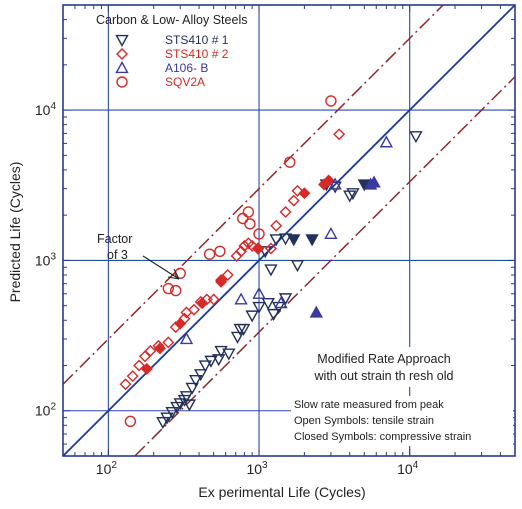 This screenshot has height=509, width=522. Describe the element at coordinates (197, 40) in the screenshot. I see `legend-label: STS410 # 1` at that location.